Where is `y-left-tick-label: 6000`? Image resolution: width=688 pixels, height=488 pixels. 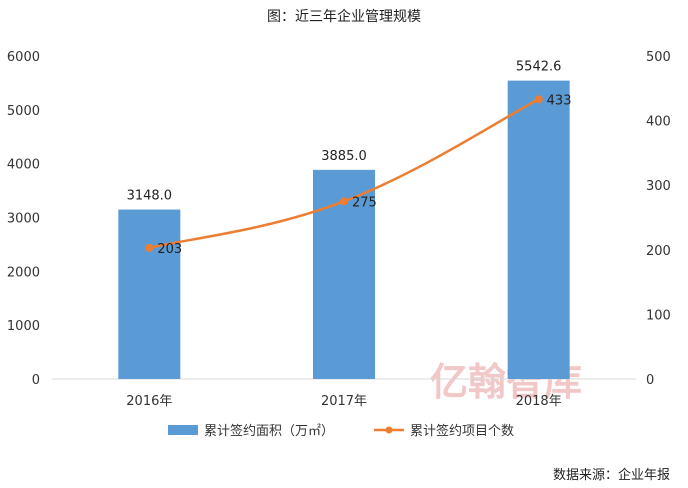 y-left-tick-label: 6000 is located at coordinates (23, 57).